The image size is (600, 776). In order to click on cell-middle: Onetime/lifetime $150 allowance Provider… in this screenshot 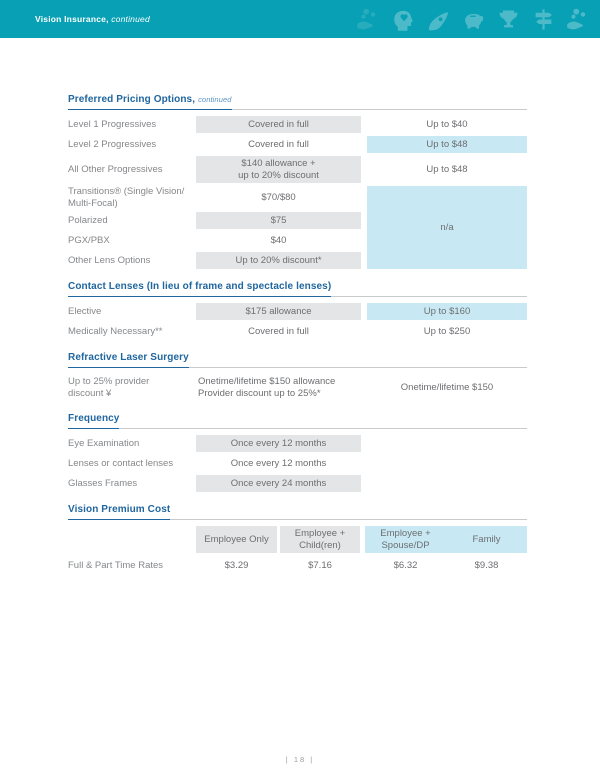, I will do `click(267, 387)`.